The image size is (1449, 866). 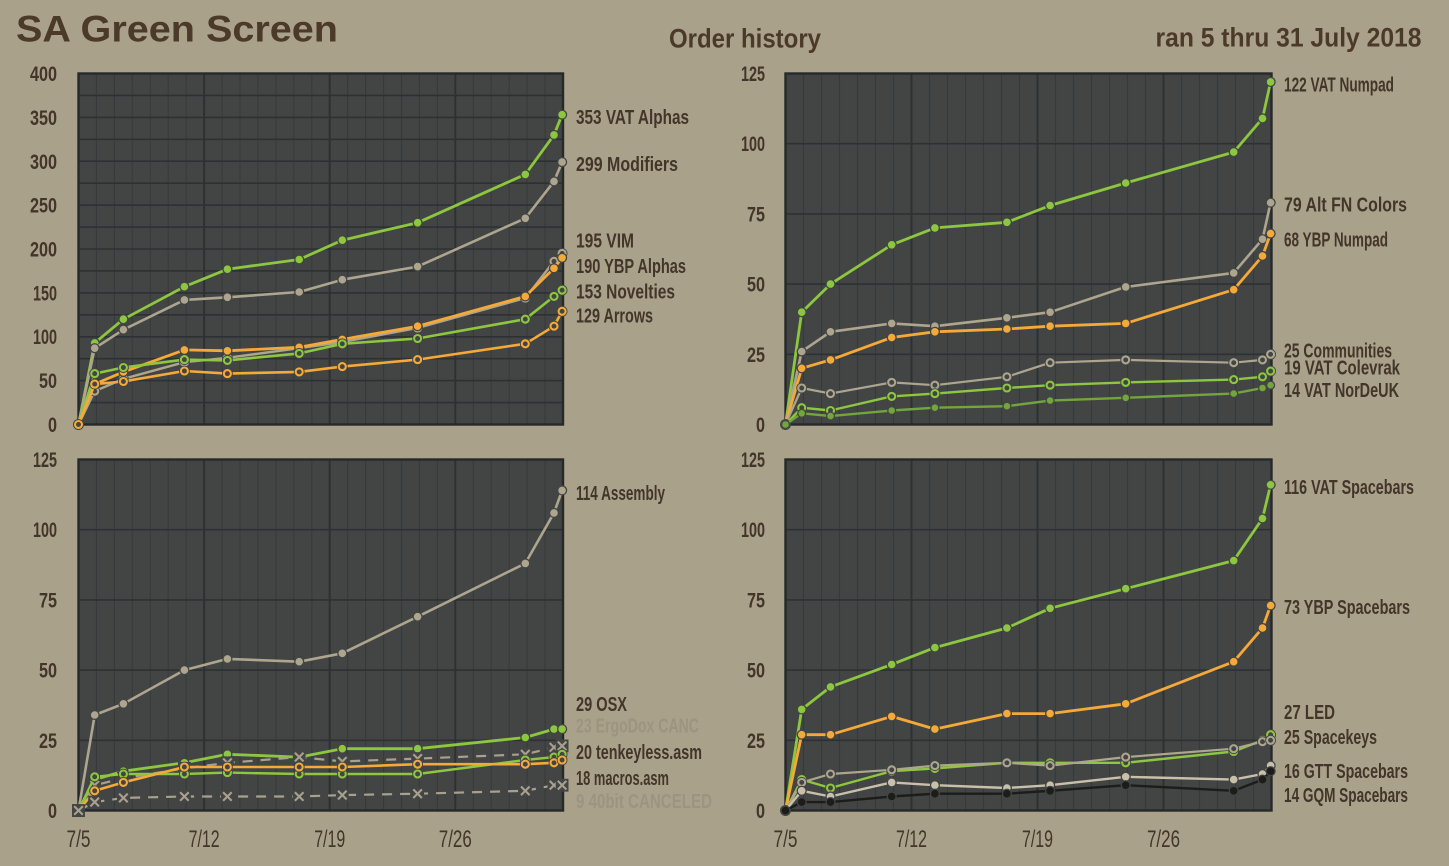 What do you see at coordinates (745, 39) in the screenshot?
I see `svg-text: Order history` at bounding box center [745, 39].